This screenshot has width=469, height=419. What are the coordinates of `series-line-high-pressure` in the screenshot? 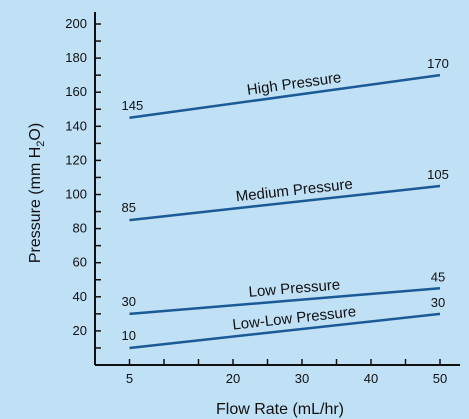 It's located at (285, 96).